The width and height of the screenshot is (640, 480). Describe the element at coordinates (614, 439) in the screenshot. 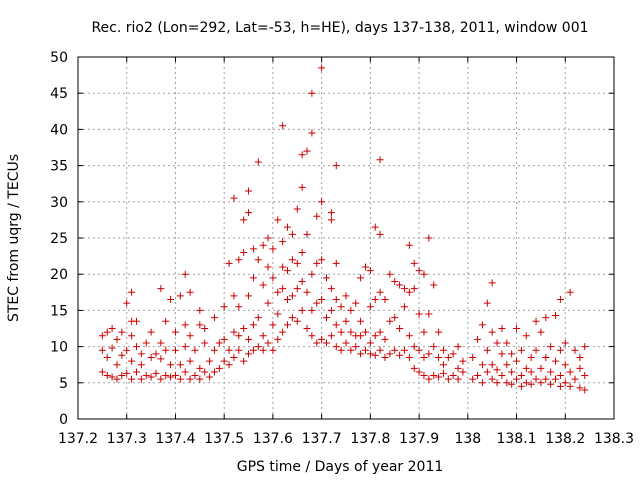

I see `x-tick-label: 138.3` at that location.